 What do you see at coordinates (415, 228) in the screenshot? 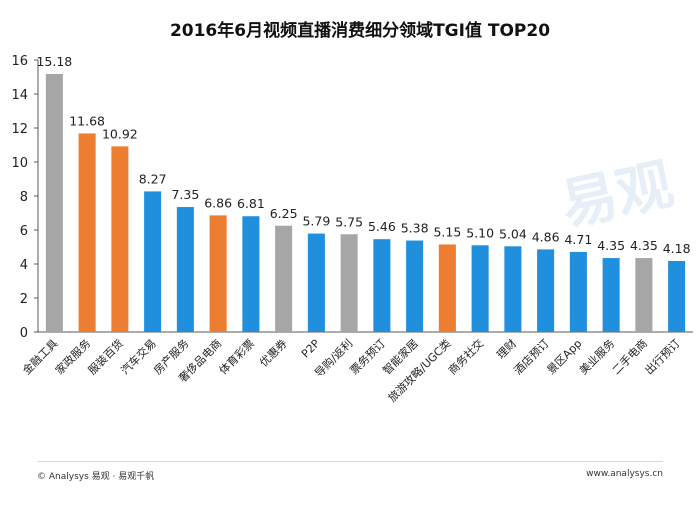
I see `bar-value-label: 5.38` at bounding box center [415, 228].